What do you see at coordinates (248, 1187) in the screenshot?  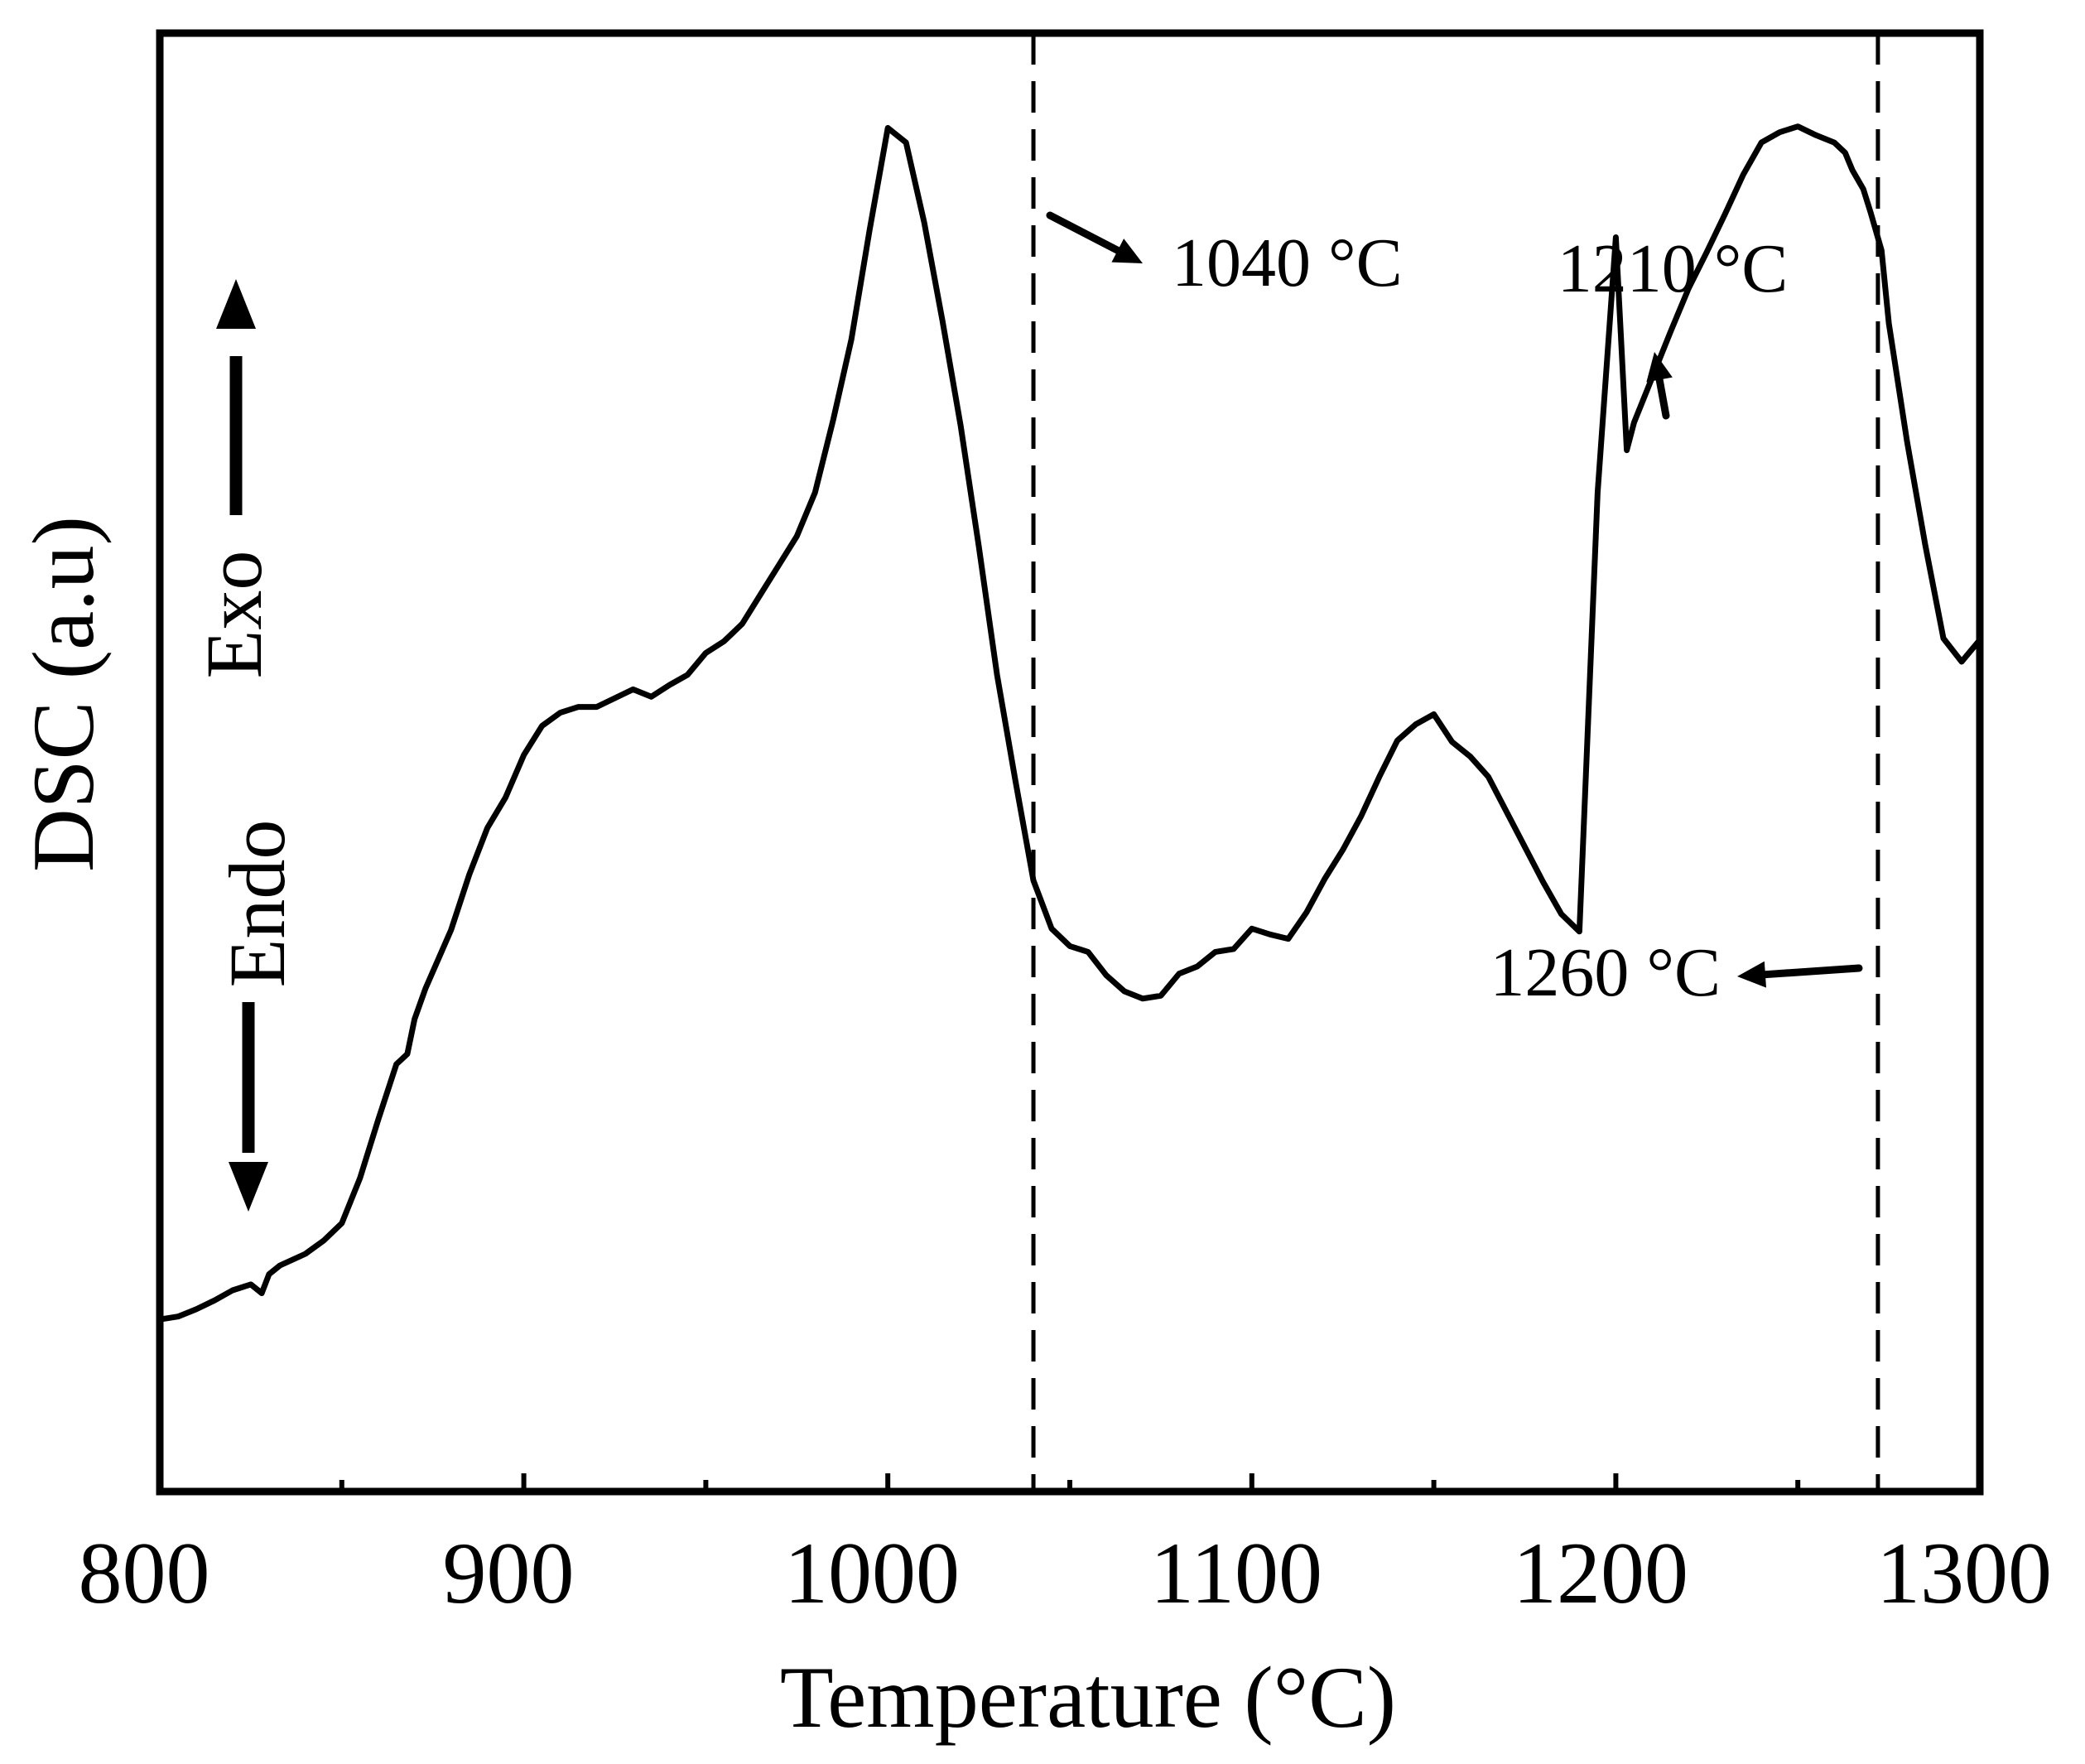 I see `endo-arrow-head-icon` at bounding box center [248, 1187].